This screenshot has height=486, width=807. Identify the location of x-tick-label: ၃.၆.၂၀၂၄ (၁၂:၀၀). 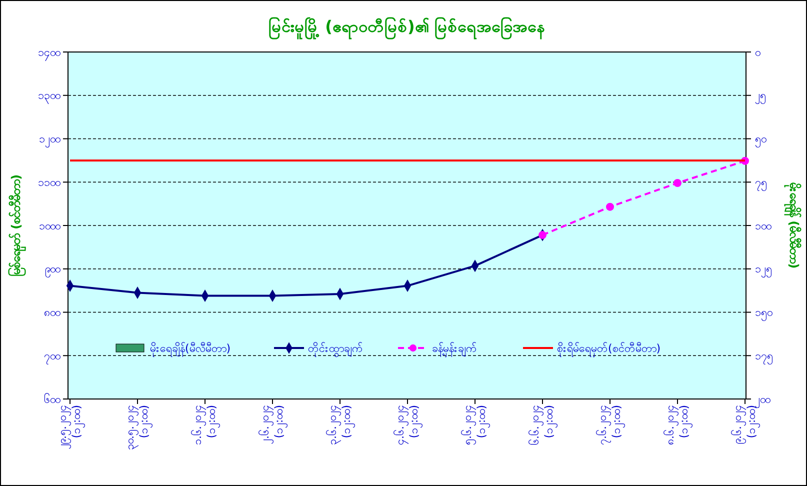
(341, 425).